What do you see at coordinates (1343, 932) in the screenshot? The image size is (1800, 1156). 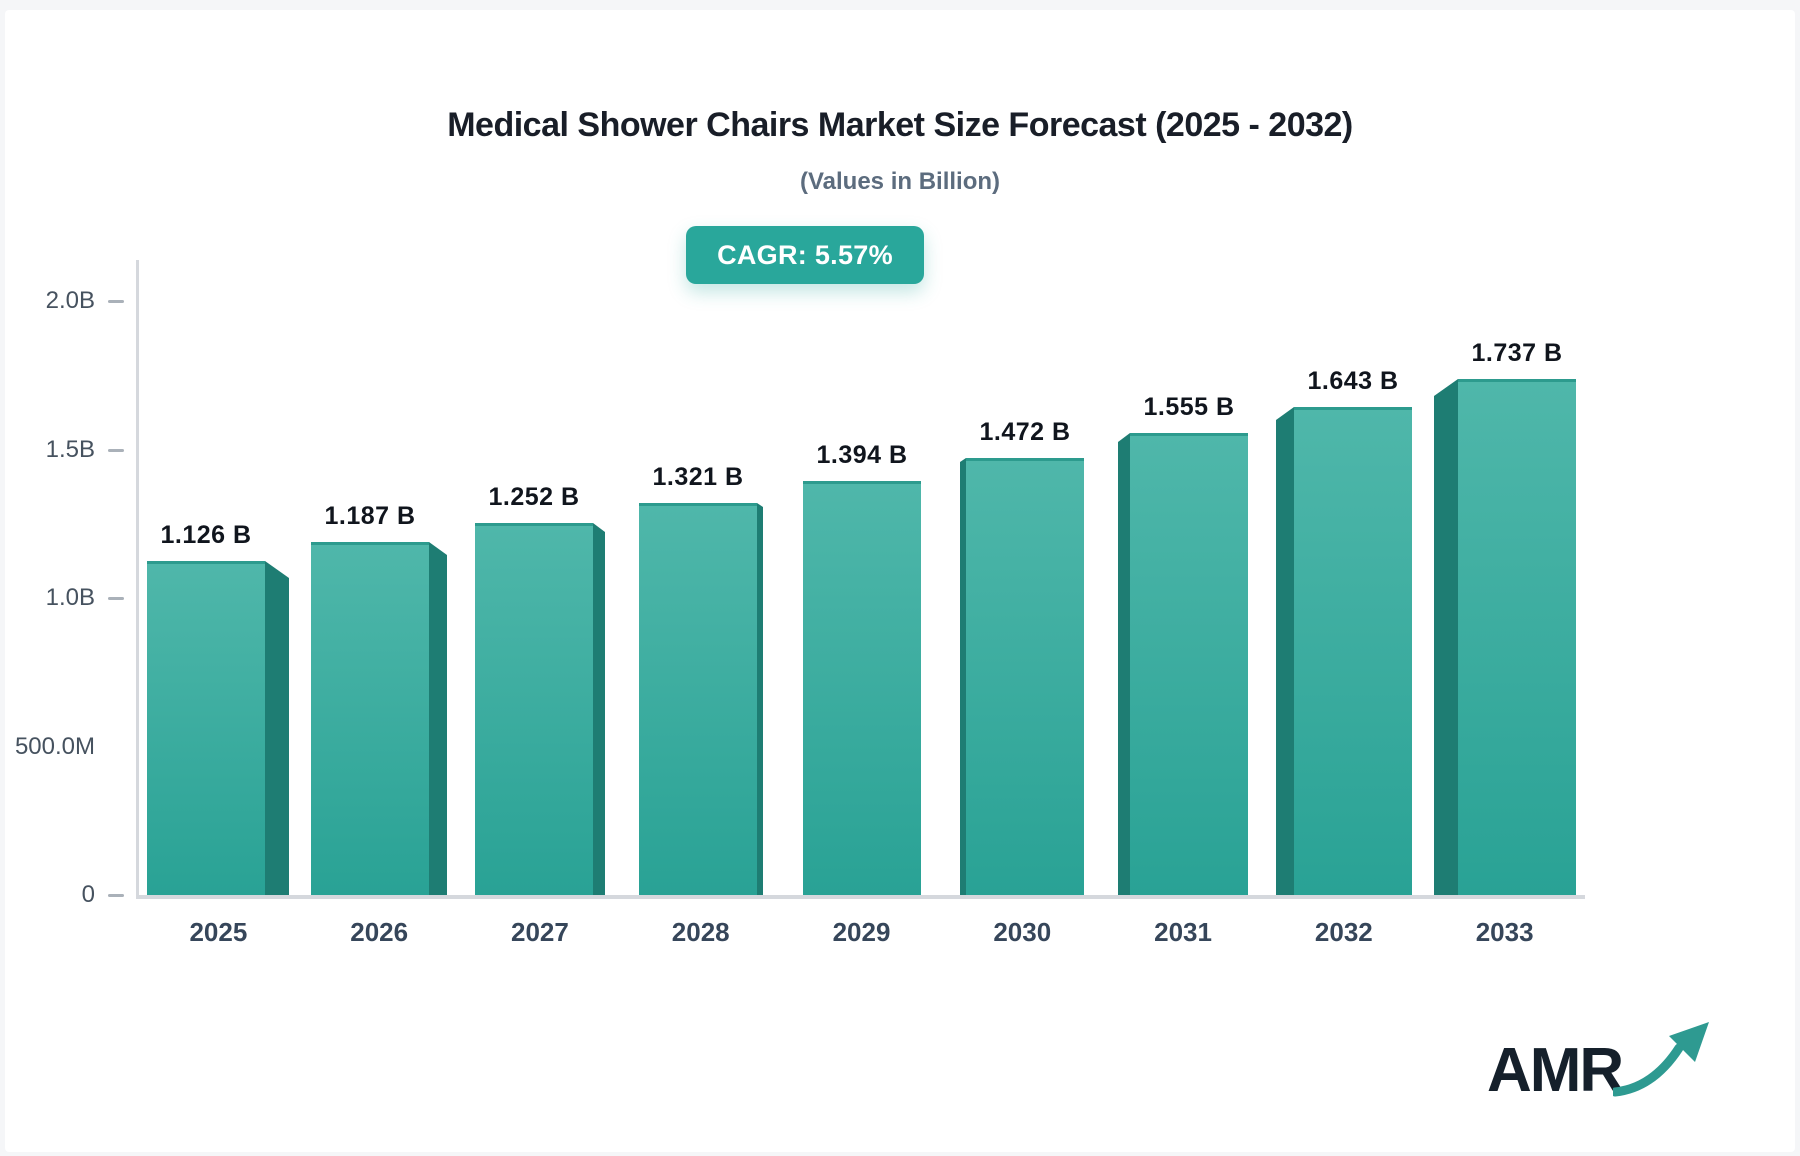 I see `x-axis-label: 2032` at bounding box center [1343, 932].